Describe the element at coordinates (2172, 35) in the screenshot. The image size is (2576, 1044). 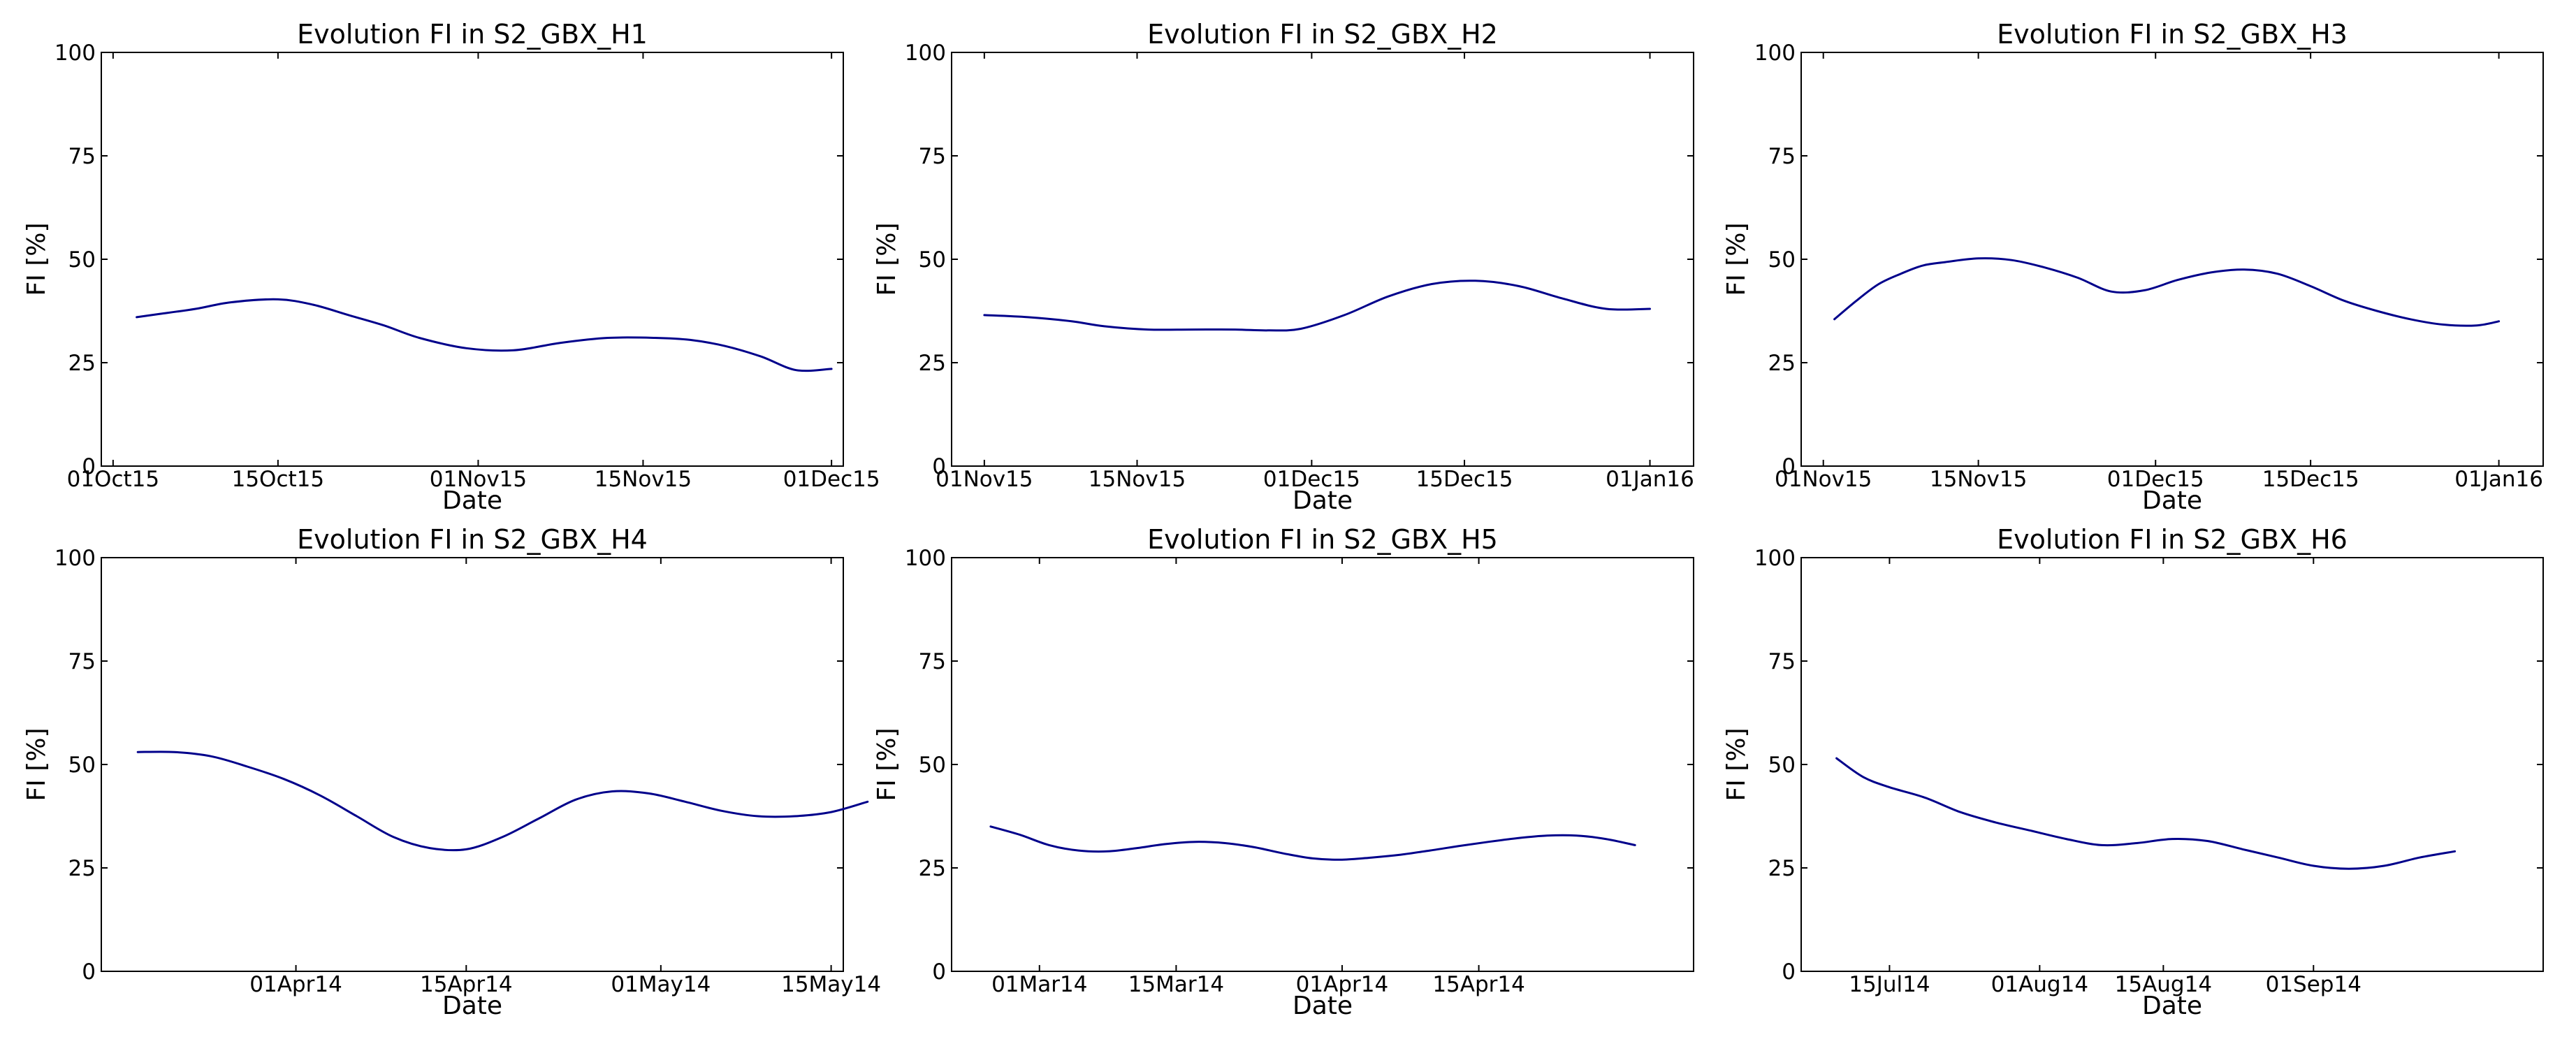
I see `chart-title: Evolution FI in S2_GBX_H3` at that location.